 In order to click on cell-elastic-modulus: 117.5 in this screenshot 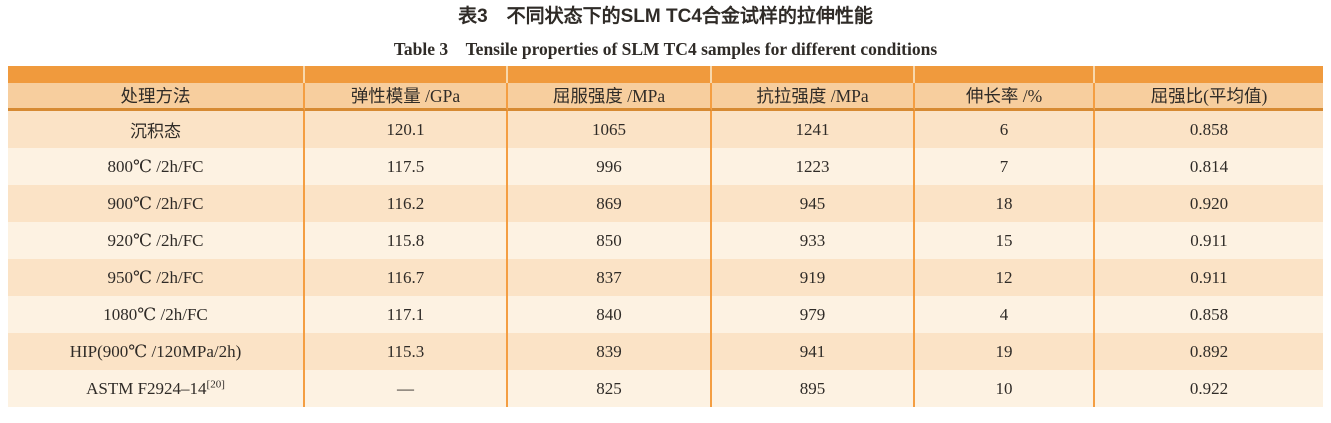, I will do `click(406, 166)`.